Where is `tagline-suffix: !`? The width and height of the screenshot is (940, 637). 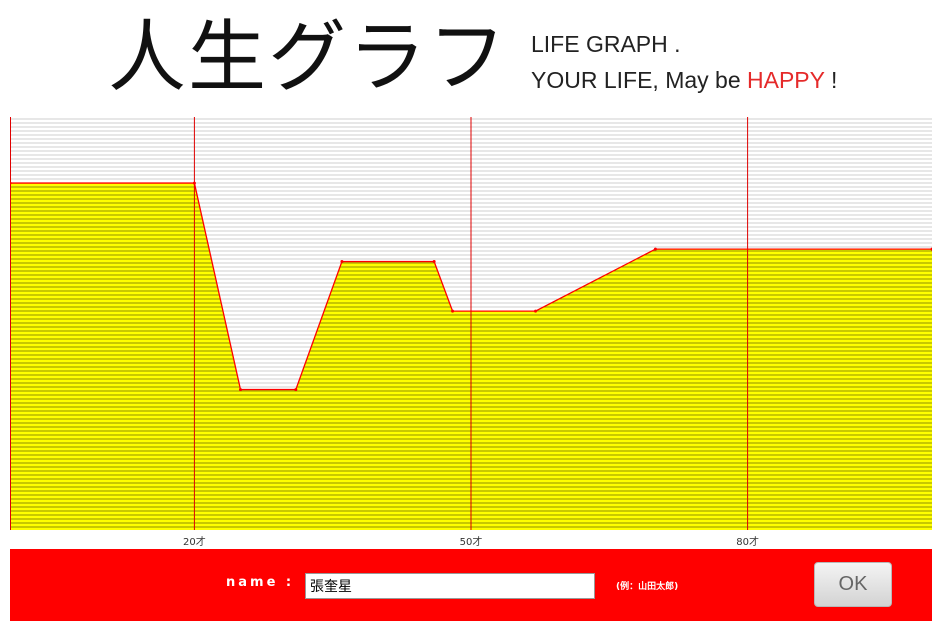
tagline-suffix: ! is located at coordinates (831, 80).